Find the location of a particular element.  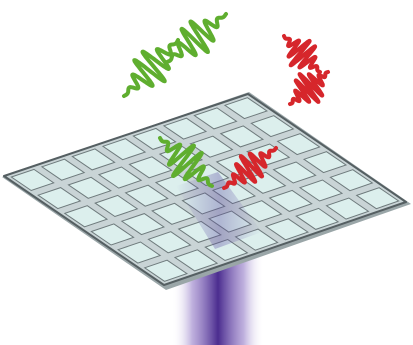

beam-spot is located at coordinates (219, 210).